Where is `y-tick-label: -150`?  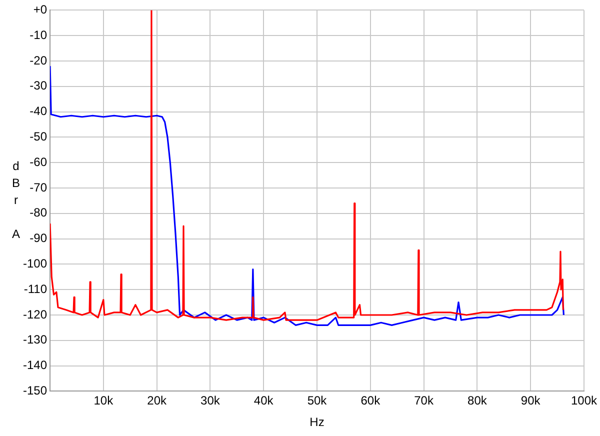 y-tick-label: -150 is located at coordinates (35, 391).